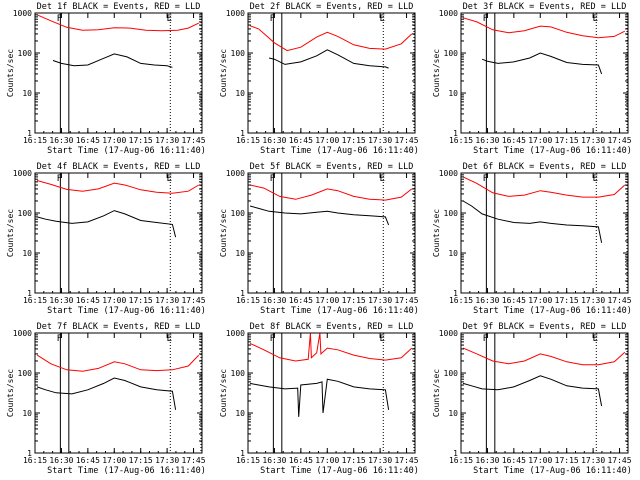 The width and height of the screenshot is (640, 480). I want to click on panel-title: Det 3f BLACK = Events, RED = LLD, so click(545, 7).